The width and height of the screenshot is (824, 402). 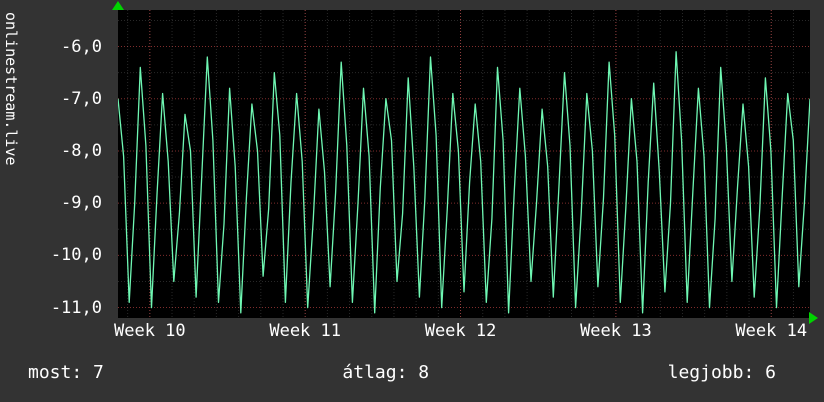 What do you see at coordinates (81, 46) in the screenshot?
I see `y-tick-label: -6,0` at bounding box center [81, 46].